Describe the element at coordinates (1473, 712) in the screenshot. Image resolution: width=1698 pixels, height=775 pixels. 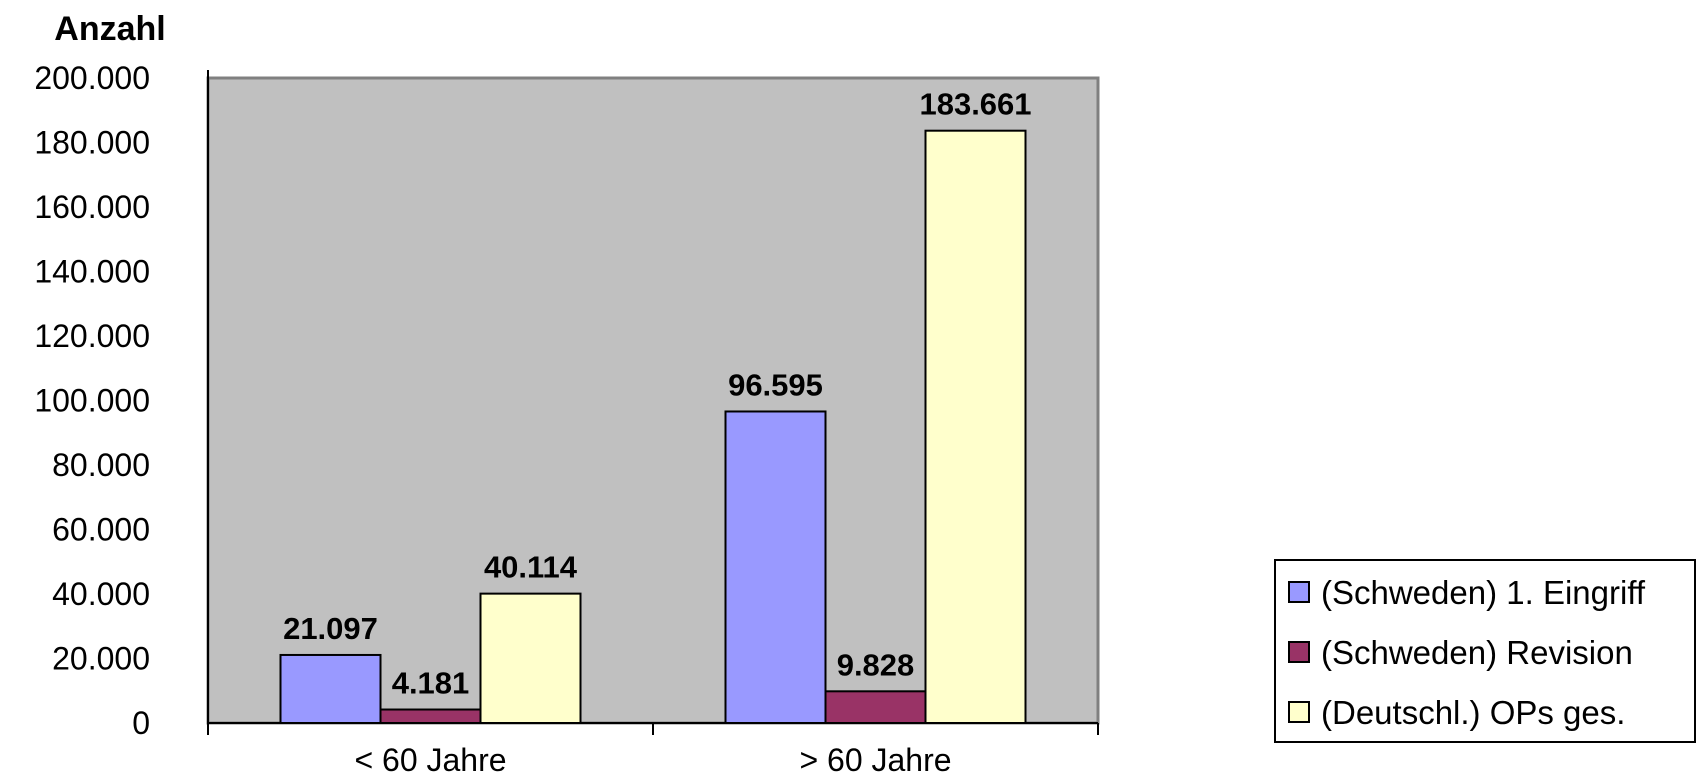
I see `legend-label: (Deutschl.) OPs ges.` at that location.